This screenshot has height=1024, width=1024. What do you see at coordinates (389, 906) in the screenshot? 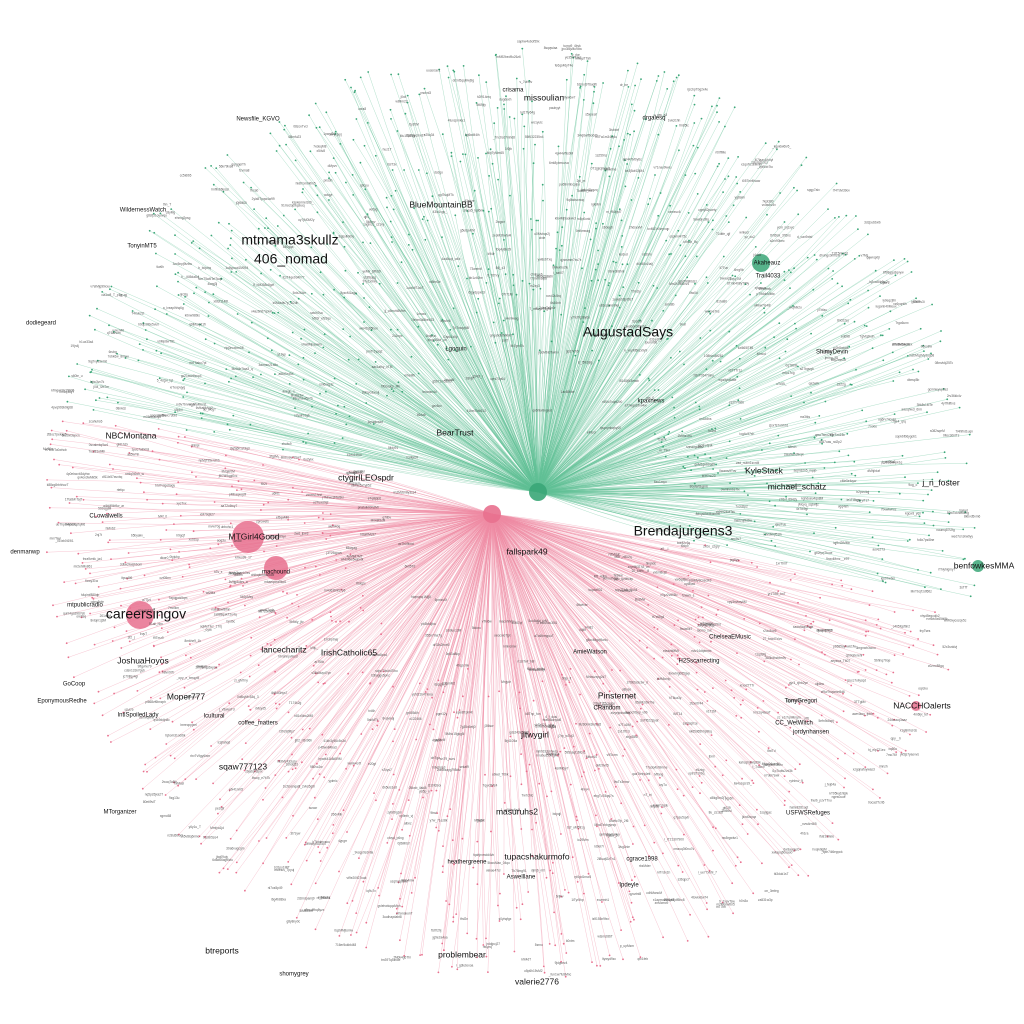
I see `filler-label: gvlehwkqqcMph` at bounding box center [389, 906].